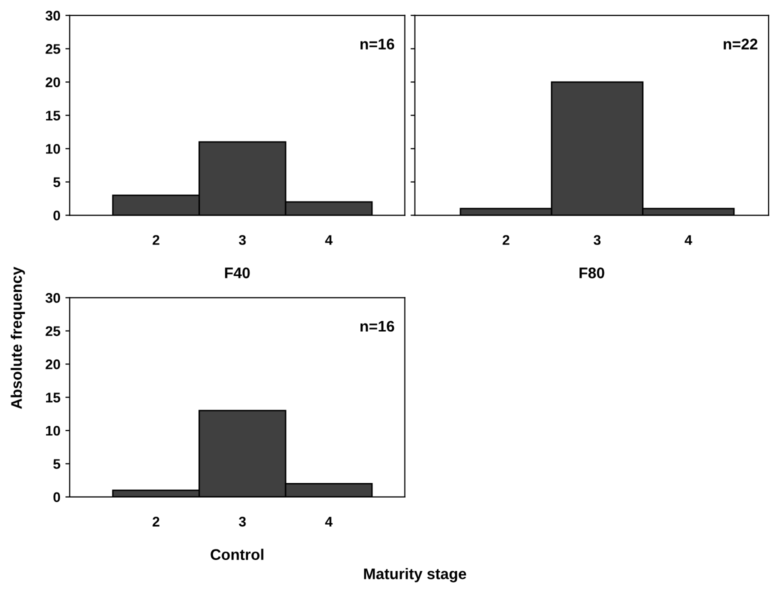  I want to click on x-axis-title: F80, so click(592, 273).